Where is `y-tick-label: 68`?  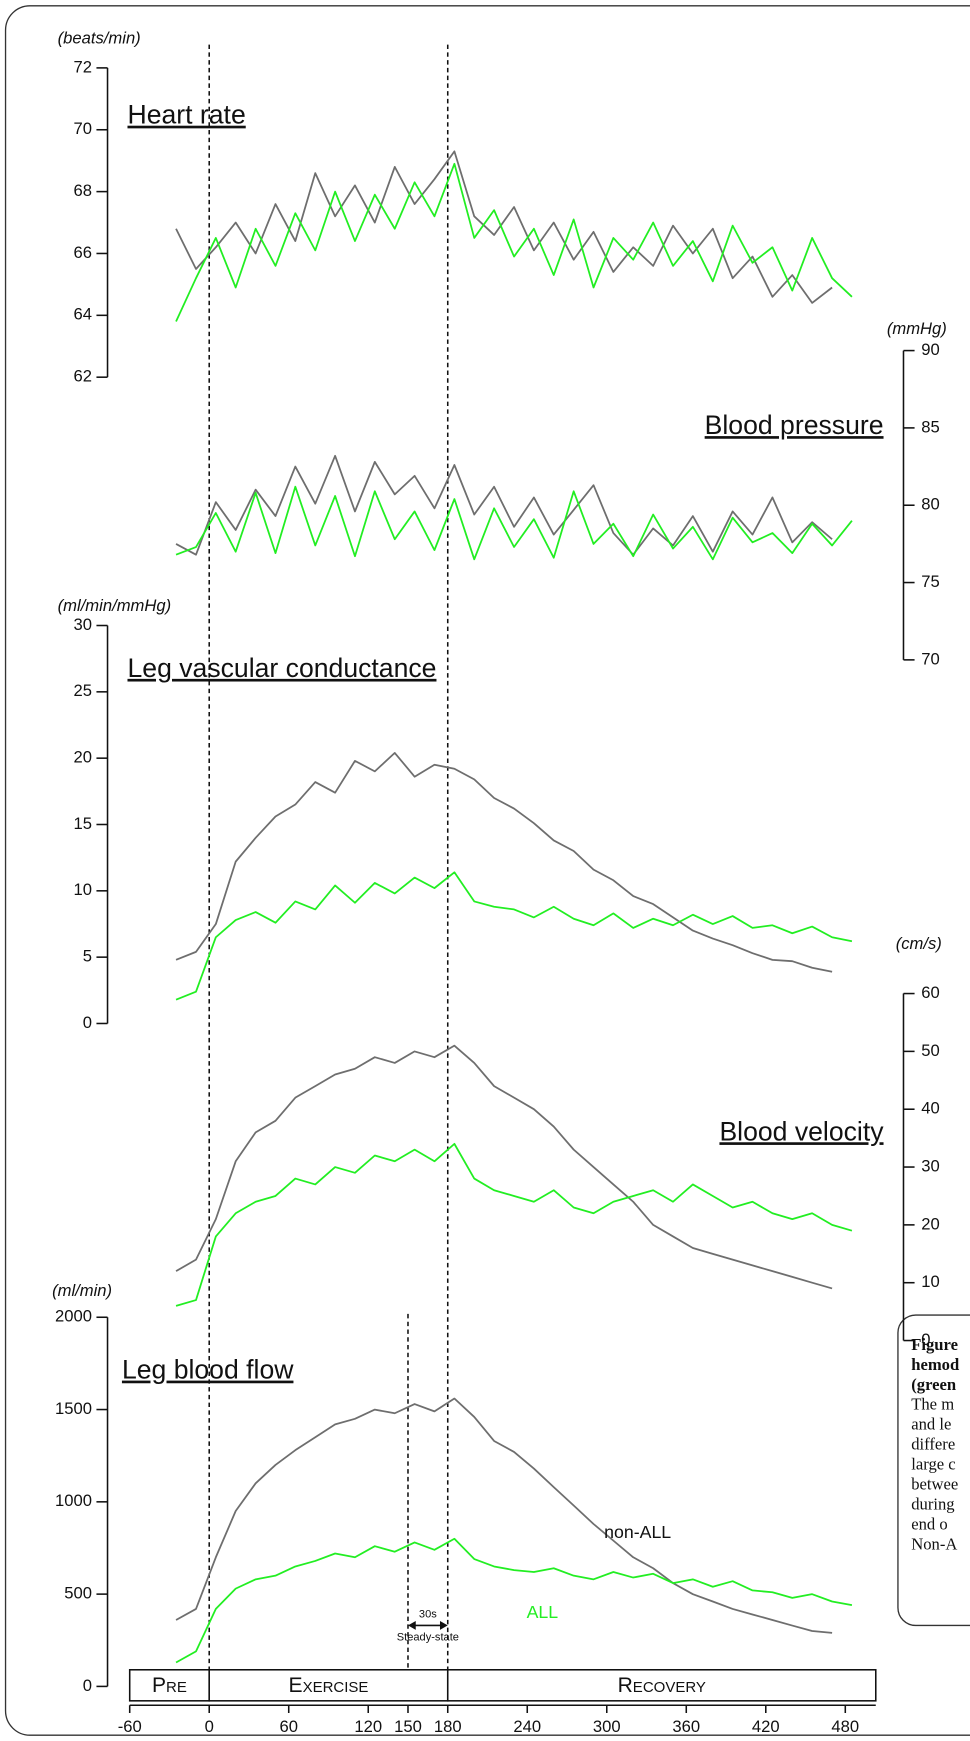 y-tick-label: 68 is located at coordinates (83, 190).